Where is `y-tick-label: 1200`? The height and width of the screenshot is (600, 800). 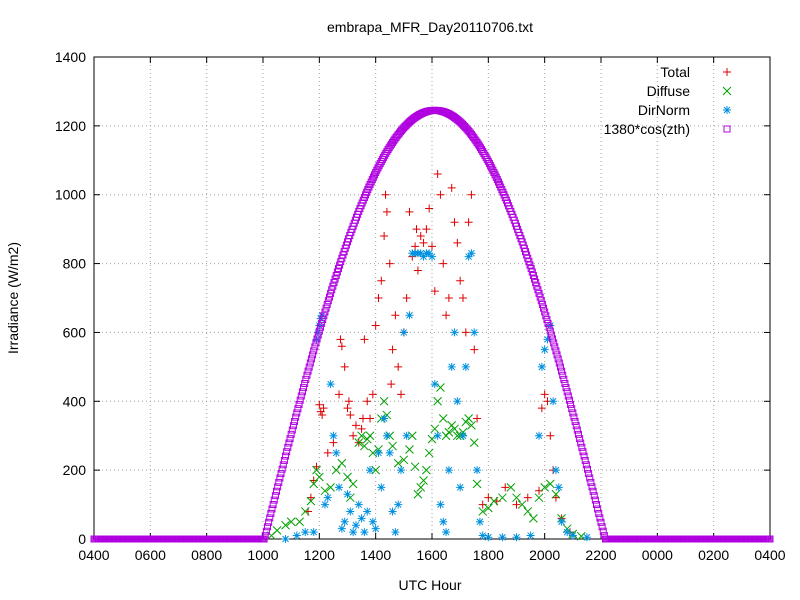 y-tick-label: 1200 is located at coordinates (70, 126).